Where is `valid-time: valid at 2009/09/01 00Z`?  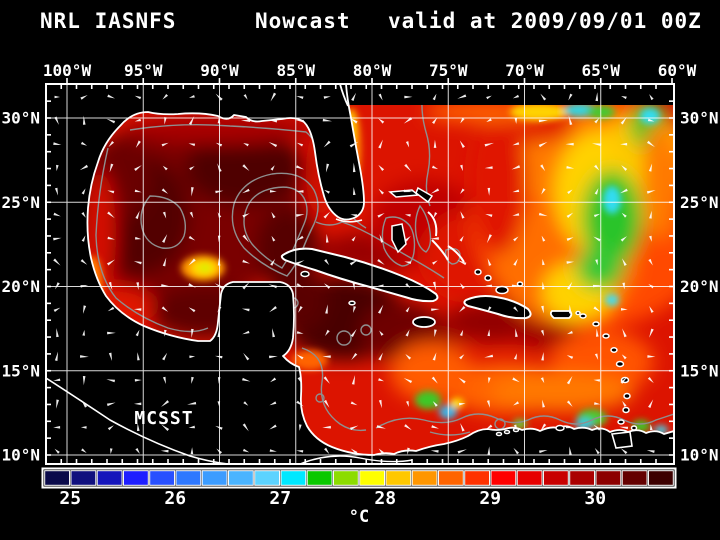 valid-time: valid at 2009/09/01 00Z is located at coordinates (545, 21).